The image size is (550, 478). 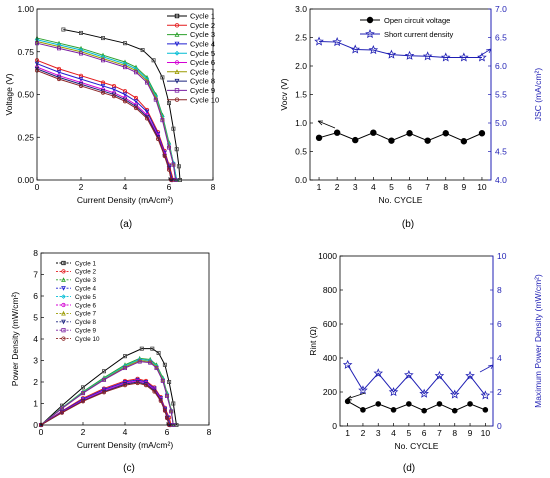 I want to click on y2-tick-label: 6, so click(x=499, y=324).